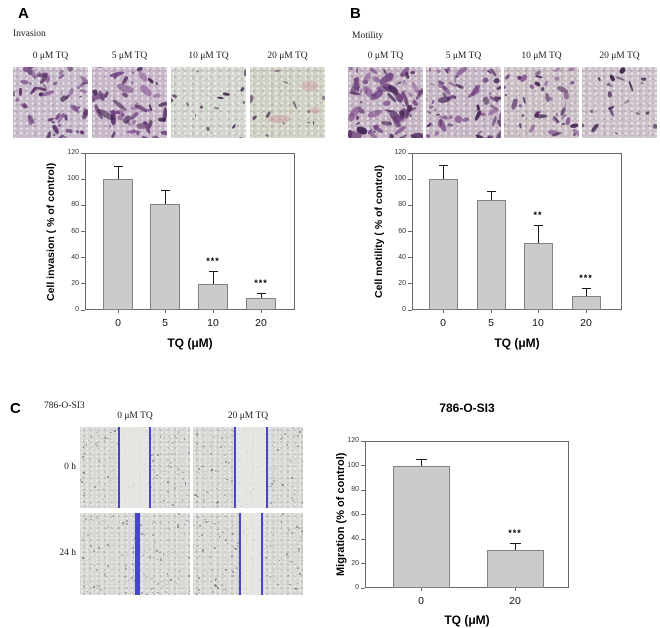 The image size is (660, 628). Describe the element at coordinates (208, 102) in the screenshot. I see `micrograph-invasion-10um` at that location.